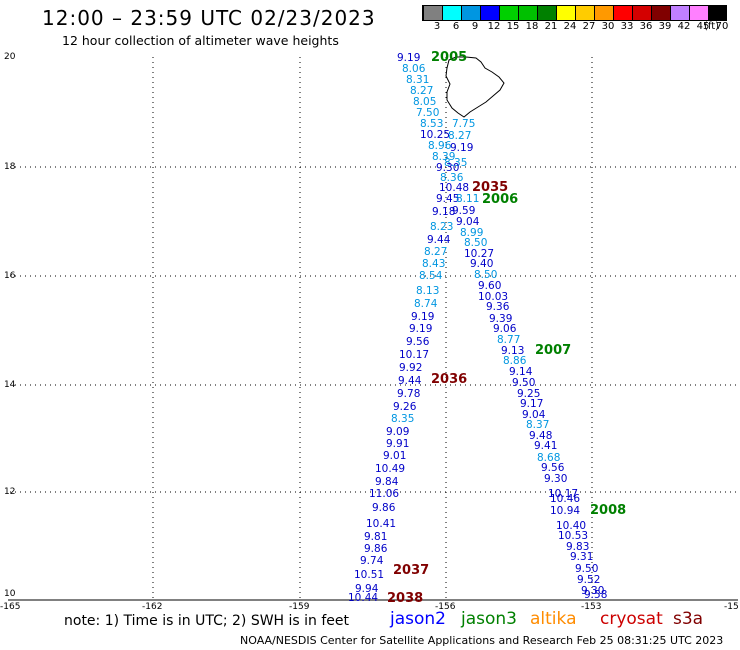 The image size is (740, 650). Describe the element at coordinates (482, 264) in the screenshot. I see `wave-height-value: 9.40` at that location.